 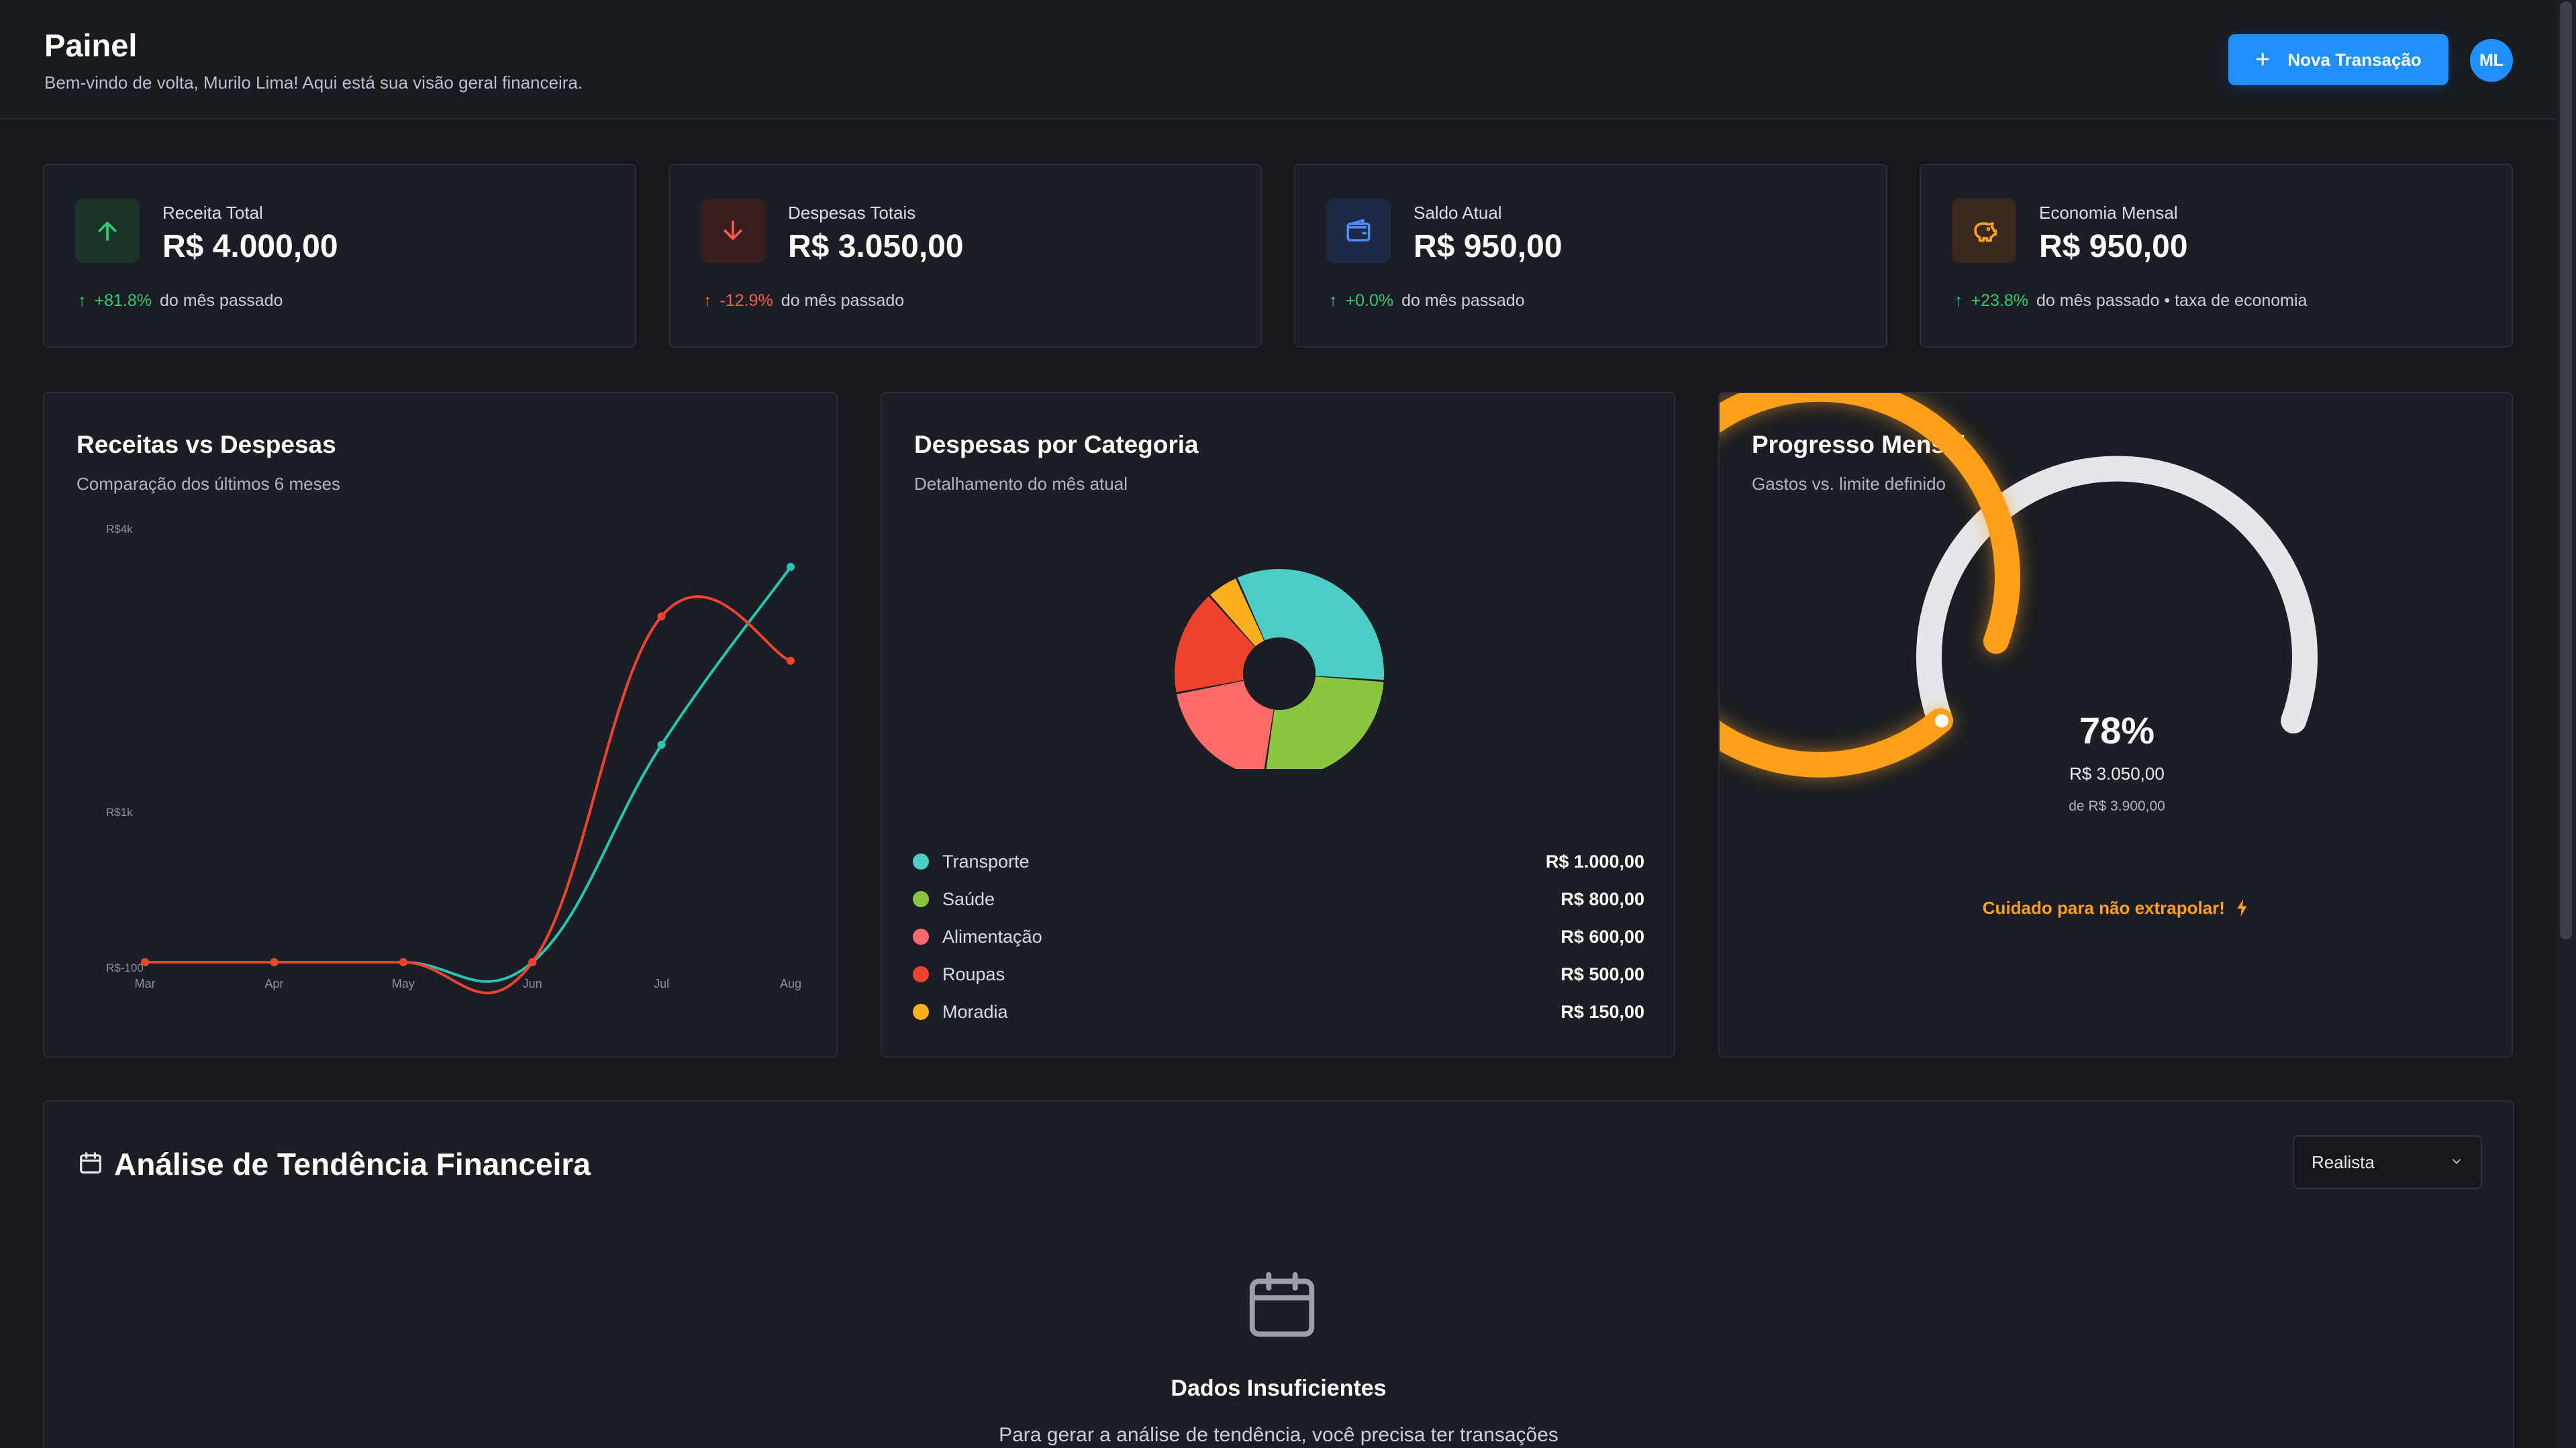 I want to click on scrollbar-thumb, so click(x=2566, y=470).